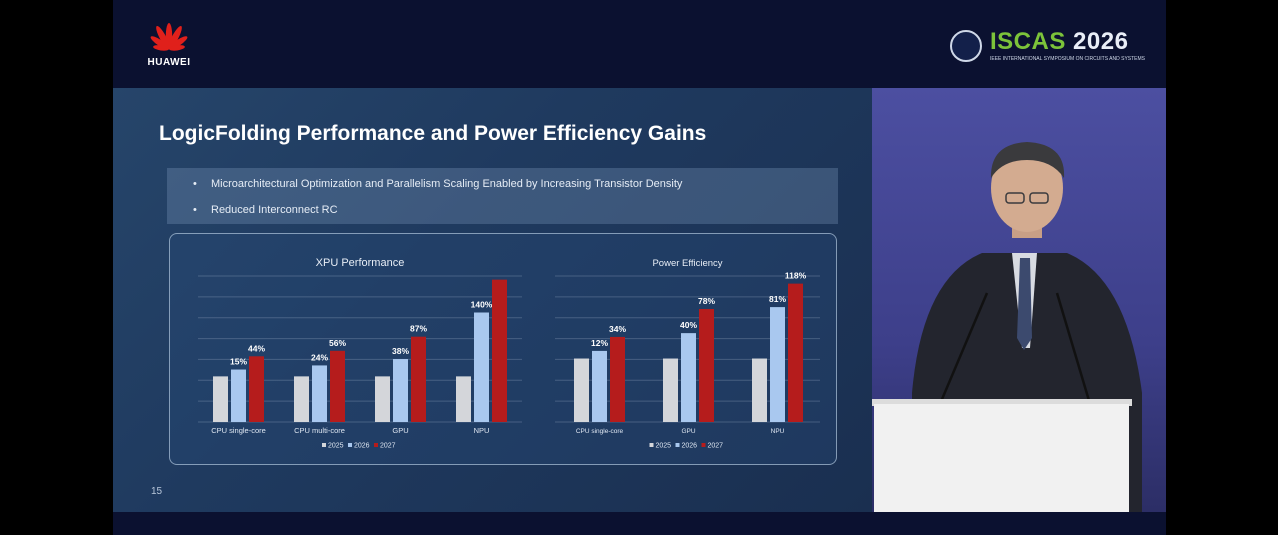 The height and width of the screenshot is (535, 1278). What do you see at coordinates (599, 343) in the screenshot?
I see `data-label: 12%` at bounding box center [599, 343].